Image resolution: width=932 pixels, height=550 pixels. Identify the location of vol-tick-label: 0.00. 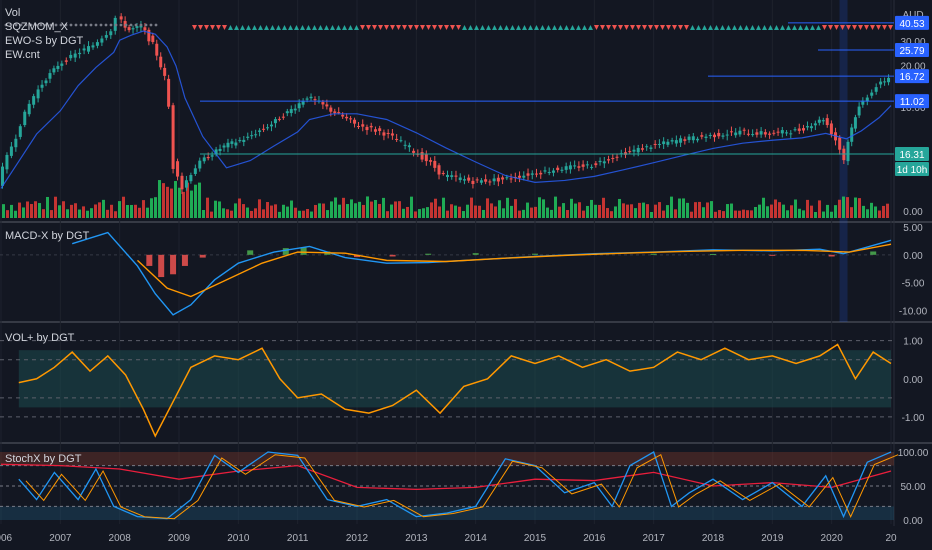
(913, 380).